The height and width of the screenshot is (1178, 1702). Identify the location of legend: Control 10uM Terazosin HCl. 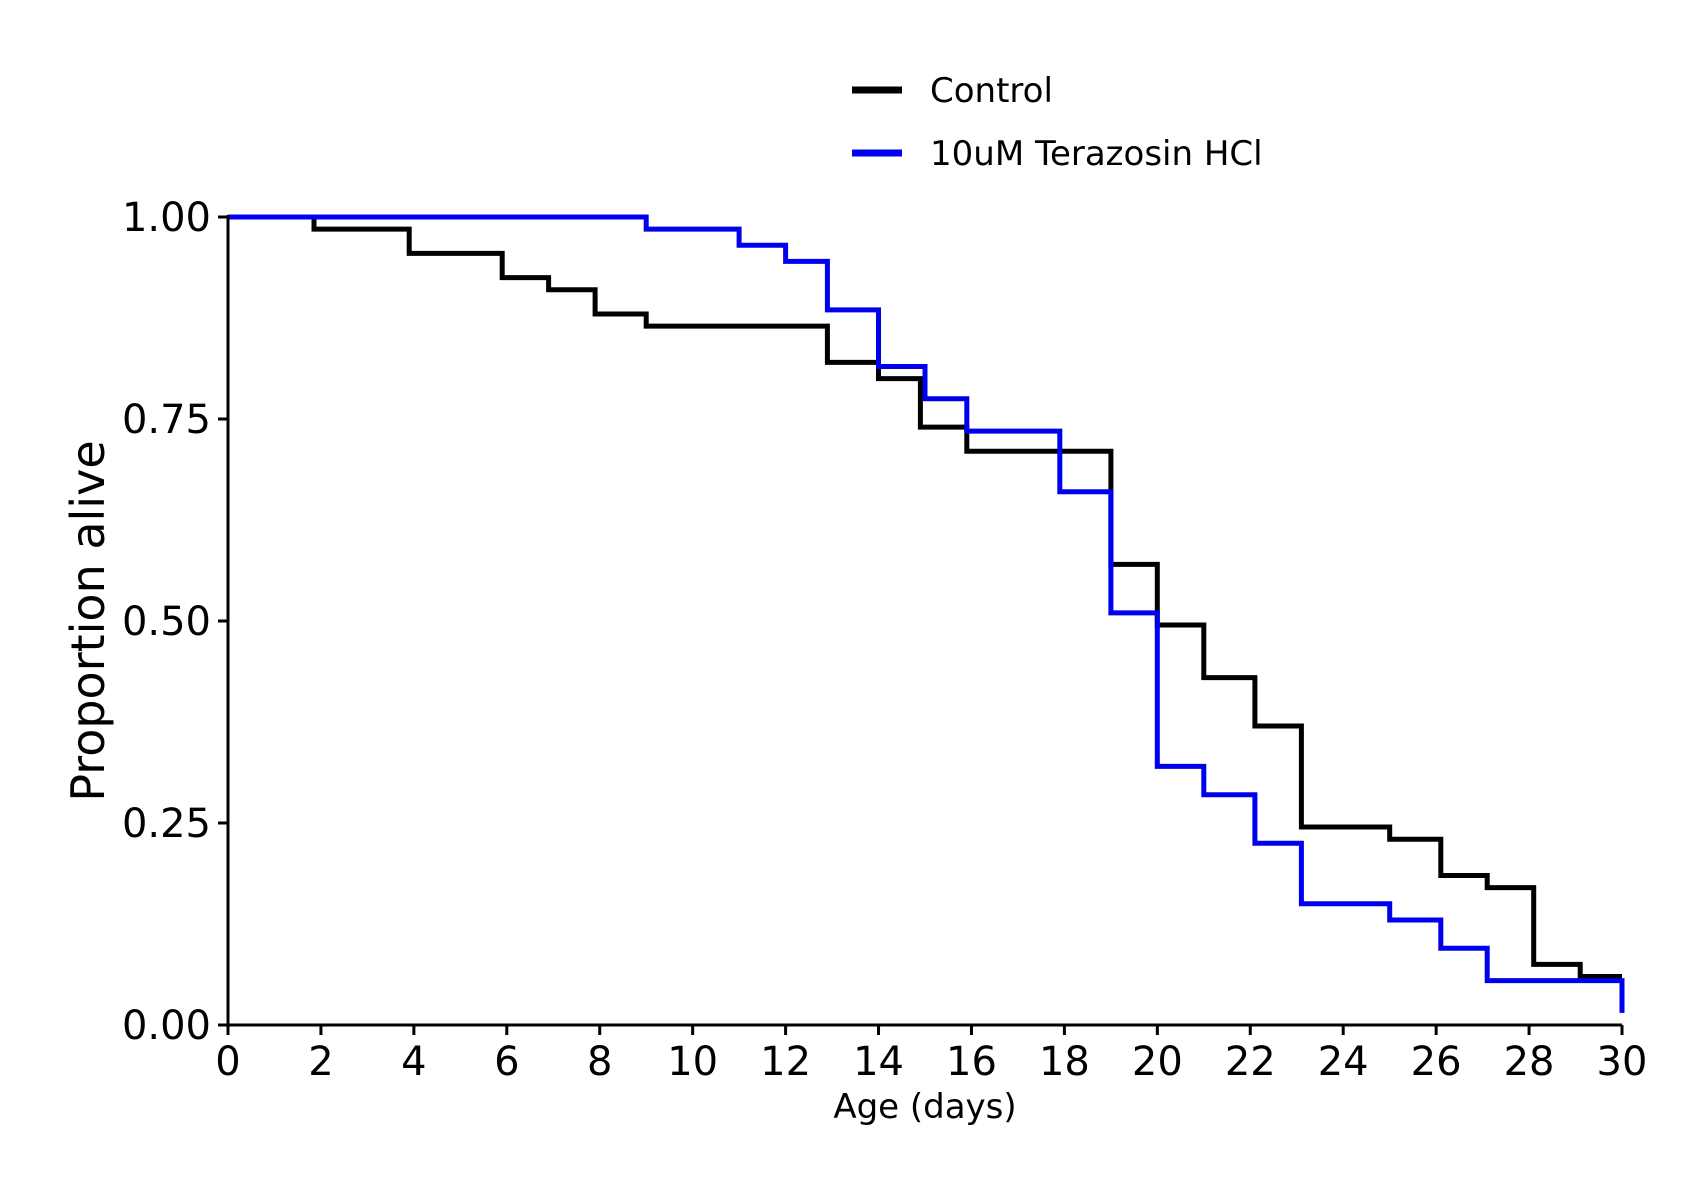
(1057, 122).